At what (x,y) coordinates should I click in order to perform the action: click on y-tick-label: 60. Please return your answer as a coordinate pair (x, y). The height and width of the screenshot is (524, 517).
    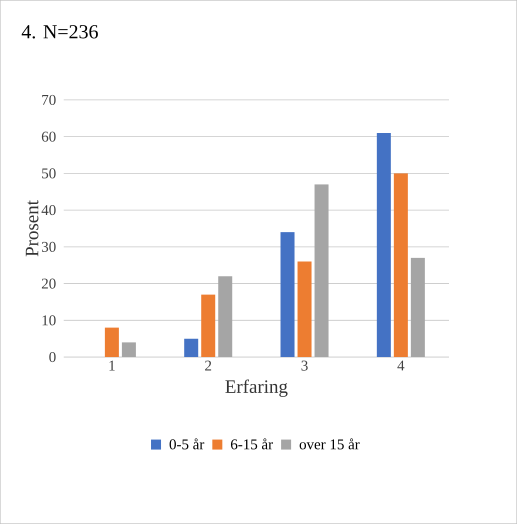
    Looking at the image, I should click on (49, 137).